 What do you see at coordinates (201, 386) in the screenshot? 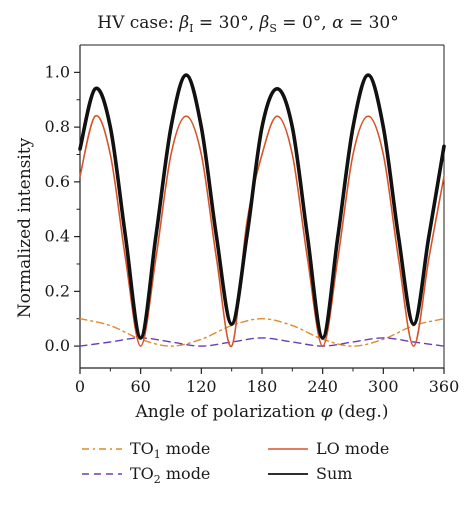
I see `x-tick-label: 120` at bounding box center [201, 386].